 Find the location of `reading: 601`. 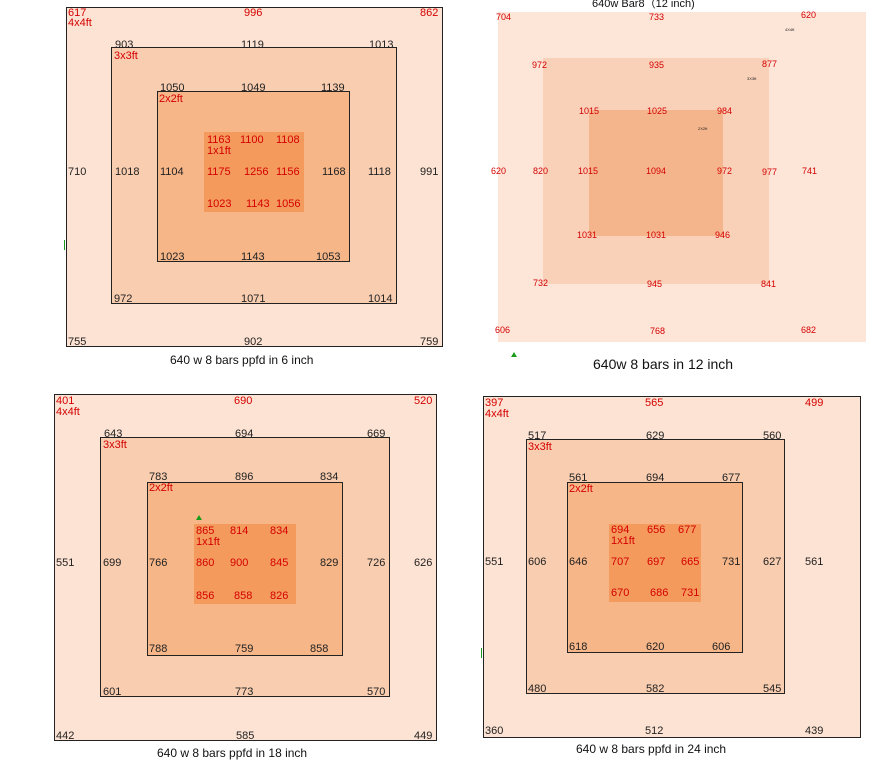

reading: 601 is located at coordinates (112, 692).